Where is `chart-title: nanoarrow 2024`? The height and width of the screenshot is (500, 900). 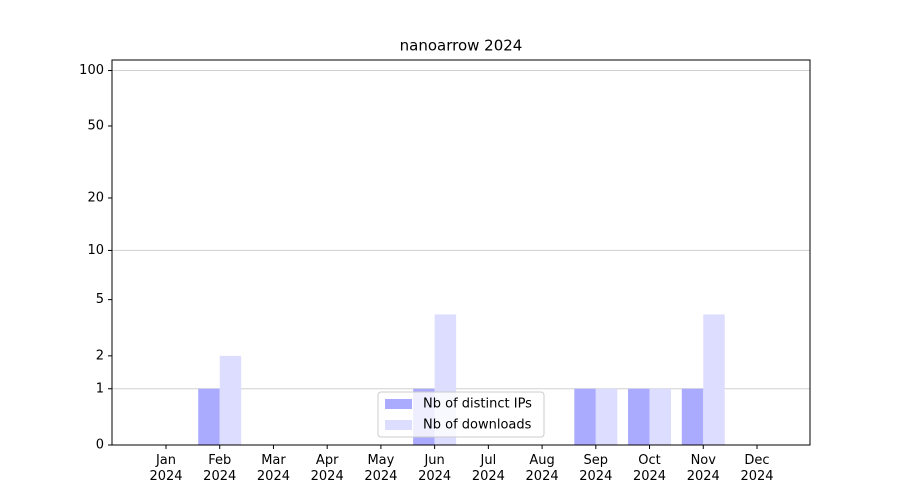 chart-title: nanoarrow 2024 is located at coordinates (461, 46).